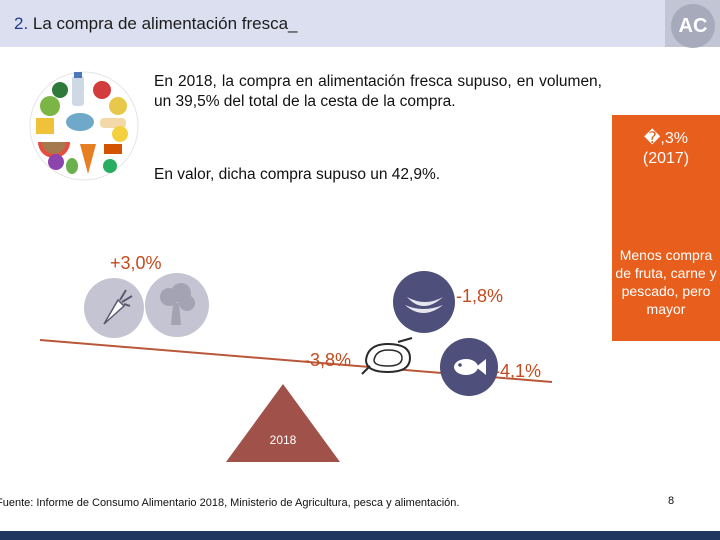 The width and height of the screenshot is (720, 540). Describe the element at coordinates (297, 174) in the screenshot. I see `paragraph-value: En valor, dicha compra supuso un 42,9%.` at that location.